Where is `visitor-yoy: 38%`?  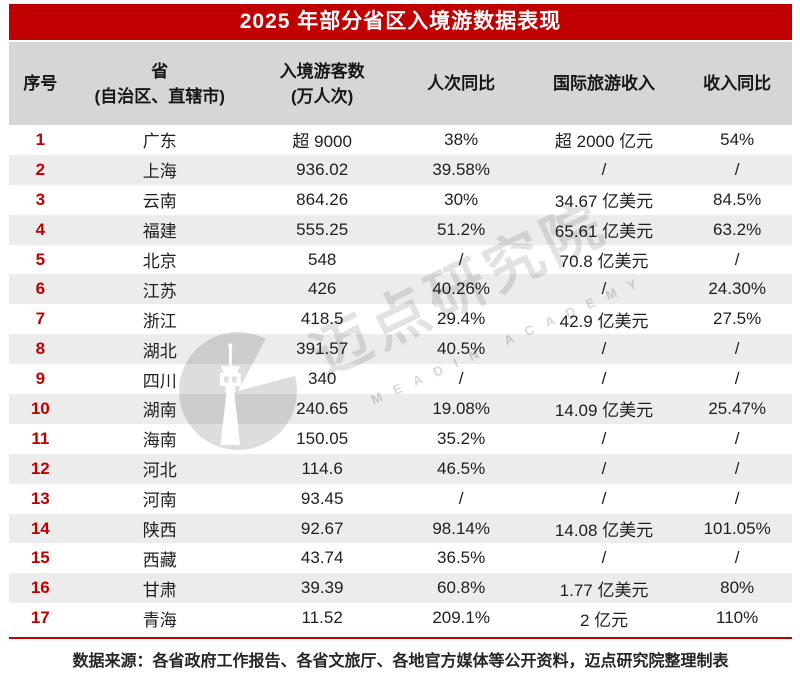
visitor-yoy: 38% is located at coordinates (461, 139).